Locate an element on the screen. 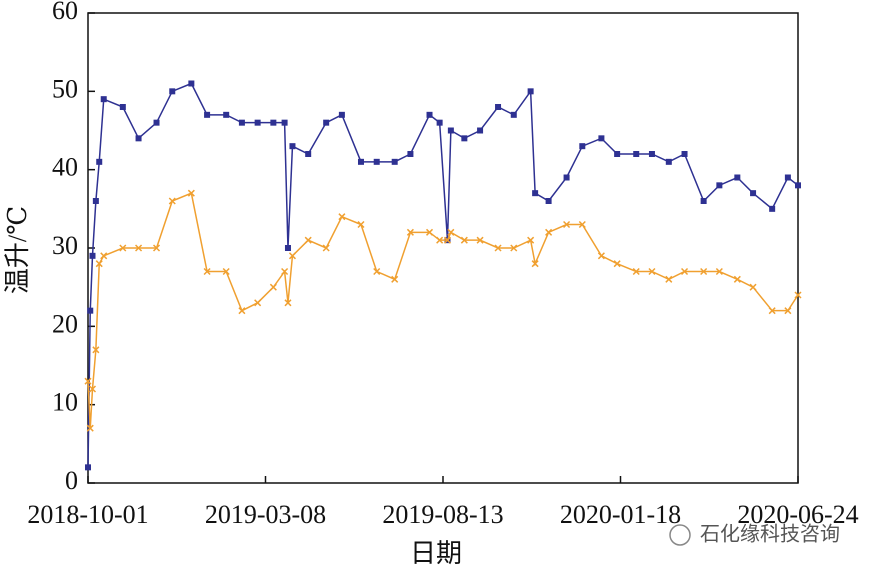  y-tick-label: 10 is located at coordinates (65, 402).